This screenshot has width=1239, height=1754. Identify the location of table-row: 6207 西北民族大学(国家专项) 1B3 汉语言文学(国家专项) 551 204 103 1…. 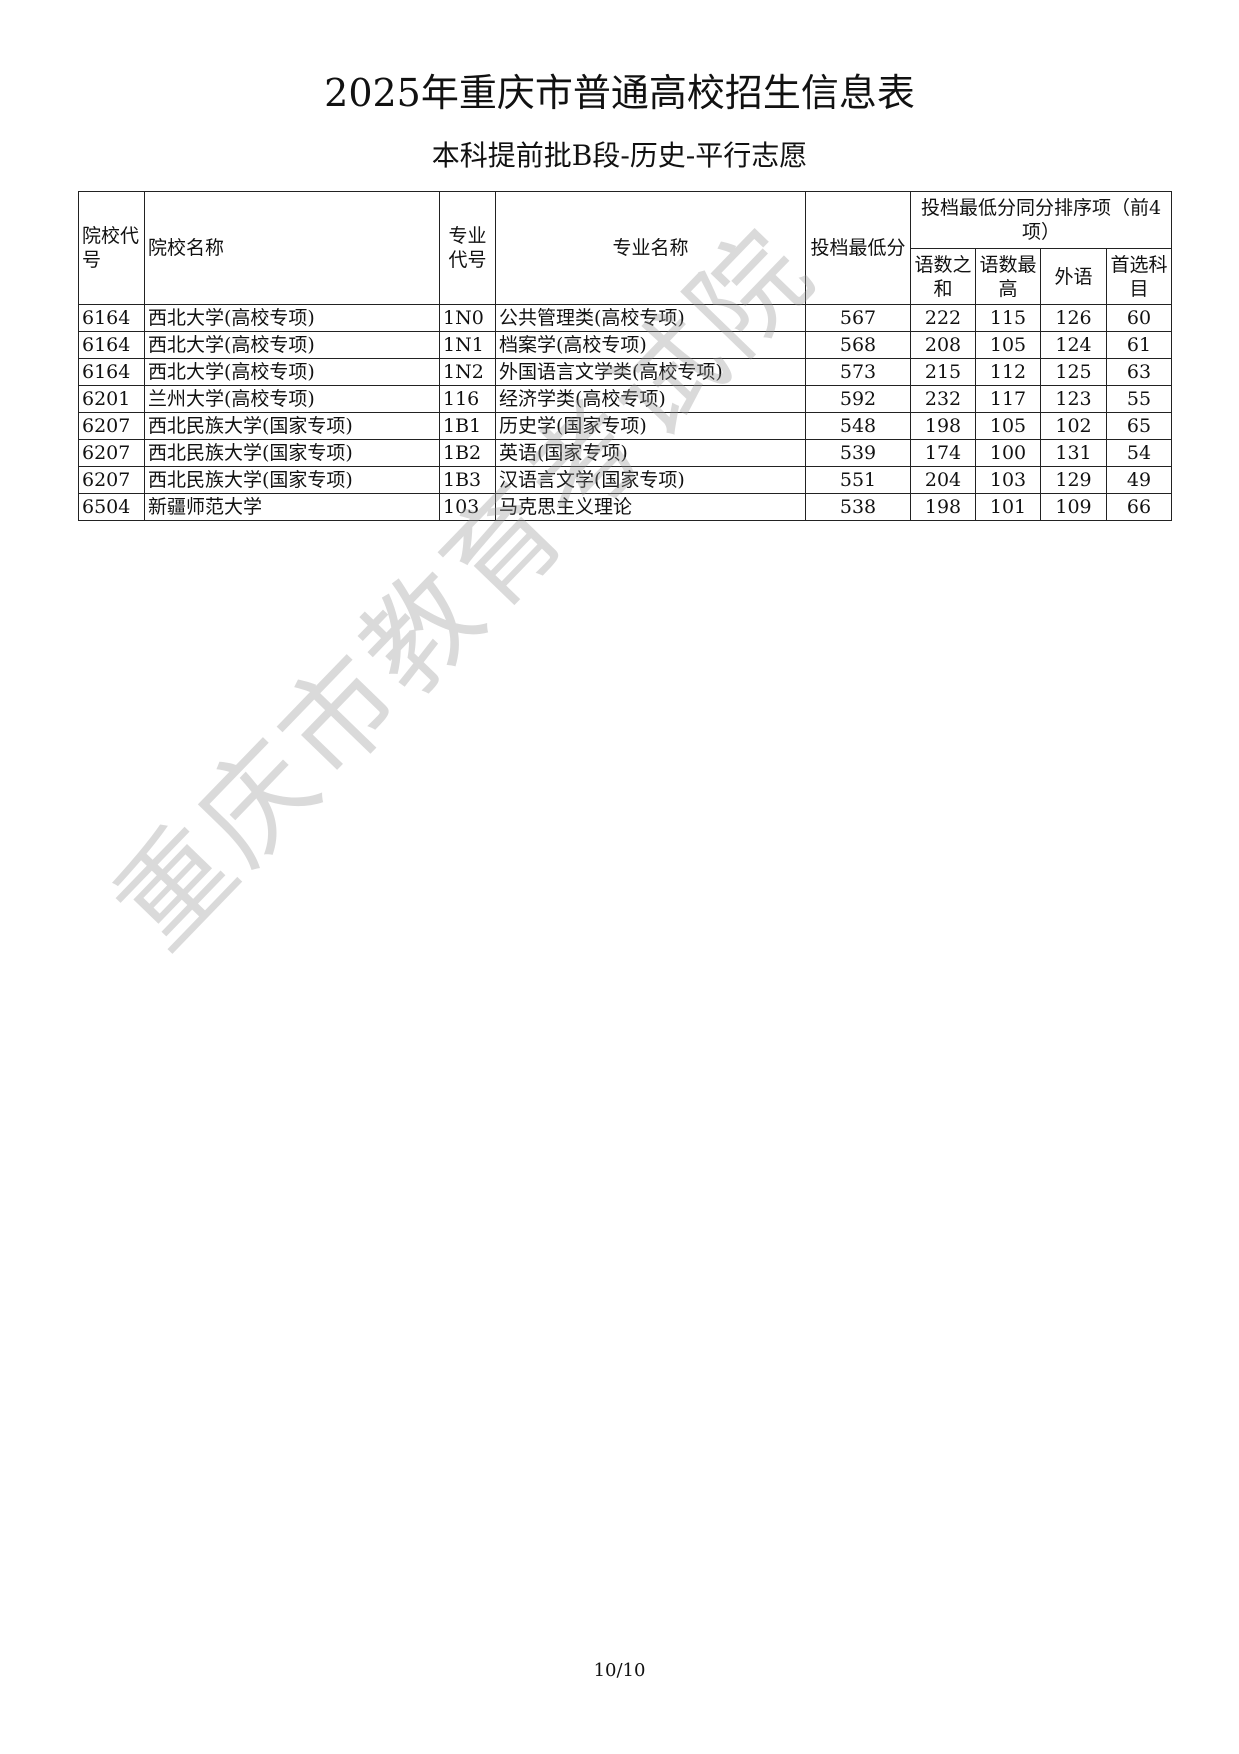
(625, 480).